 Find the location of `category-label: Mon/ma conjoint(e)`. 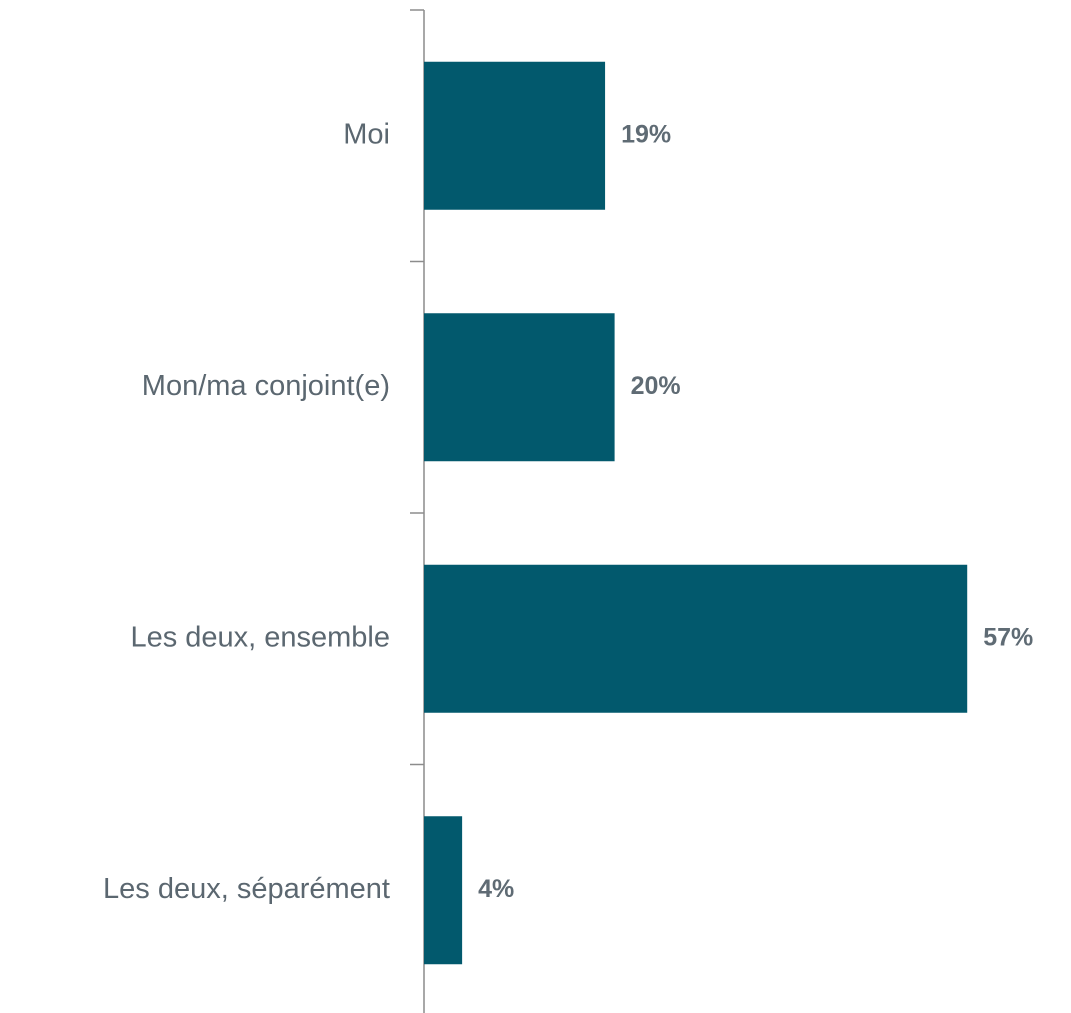

category-label: Mon/ma conjoint(e) is located at coordinates (266, 386).